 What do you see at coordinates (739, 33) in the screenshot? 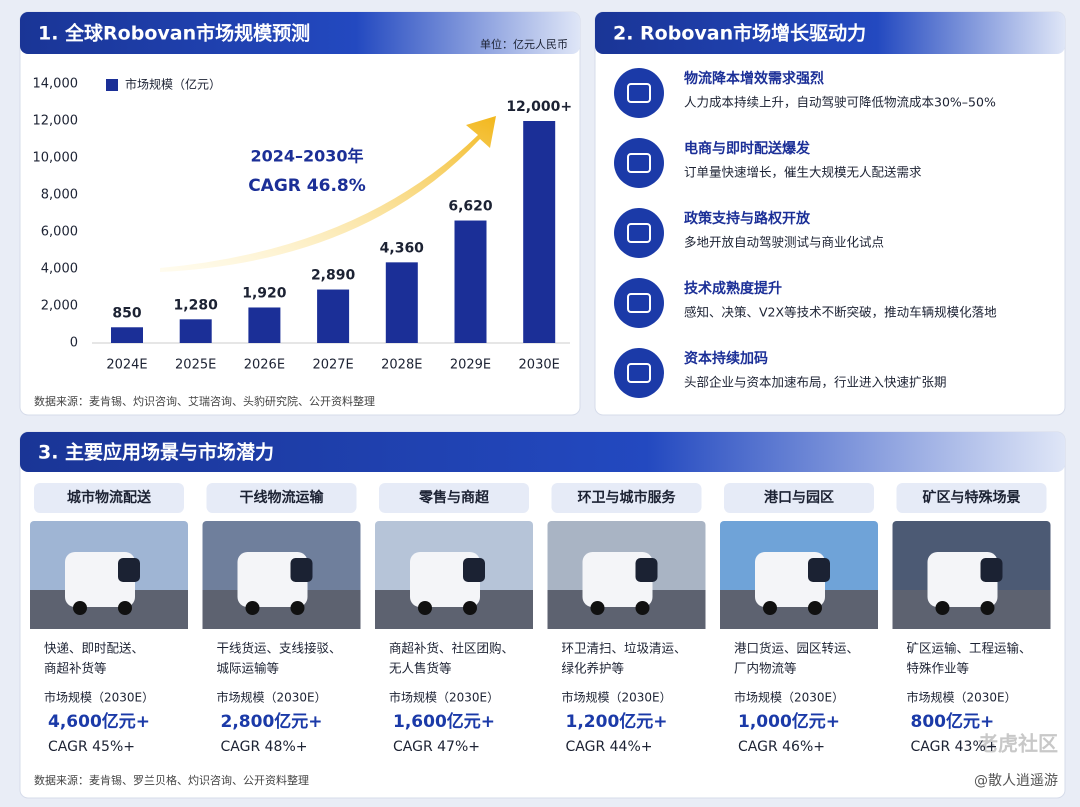
I see `panel-title: 2. Robovan市场增长驱动力` at bounding box center [739, 33].